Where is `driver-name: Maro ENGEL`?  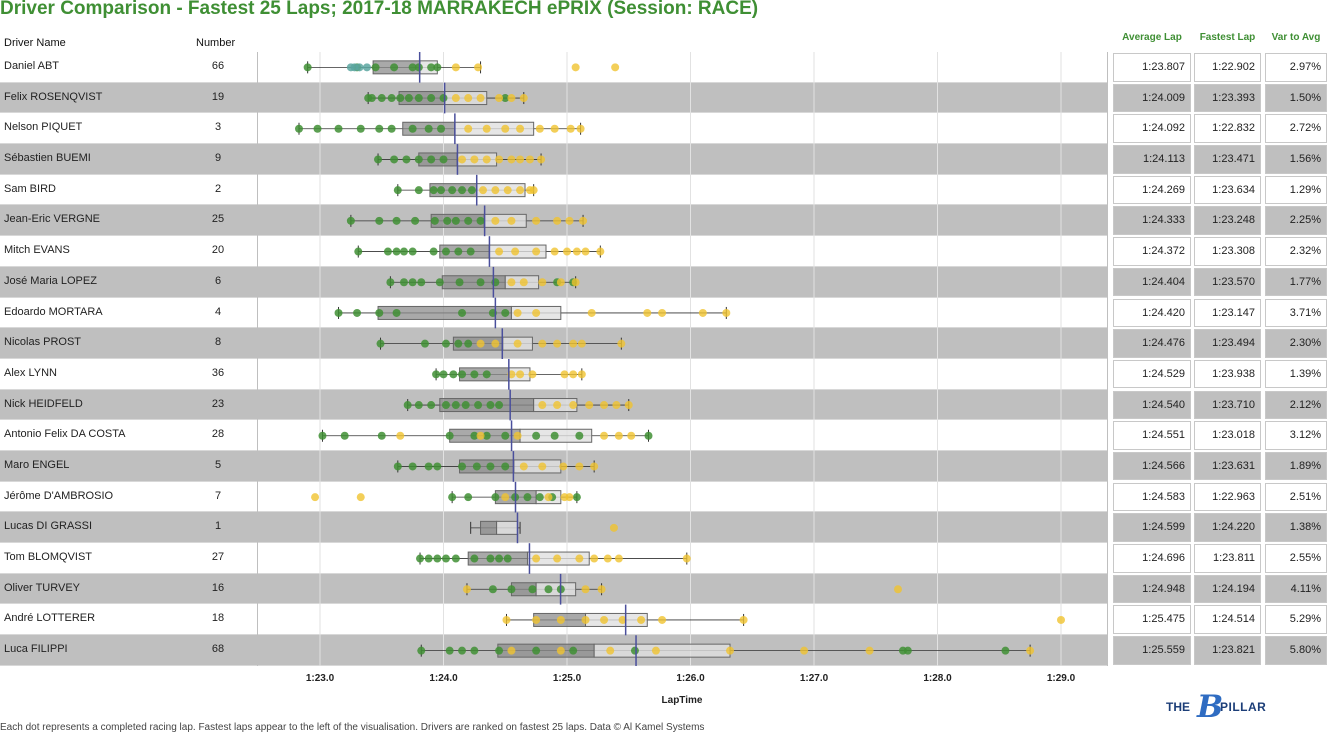
driver-name: Maro ENGEL is located at coordinates (37, 464).